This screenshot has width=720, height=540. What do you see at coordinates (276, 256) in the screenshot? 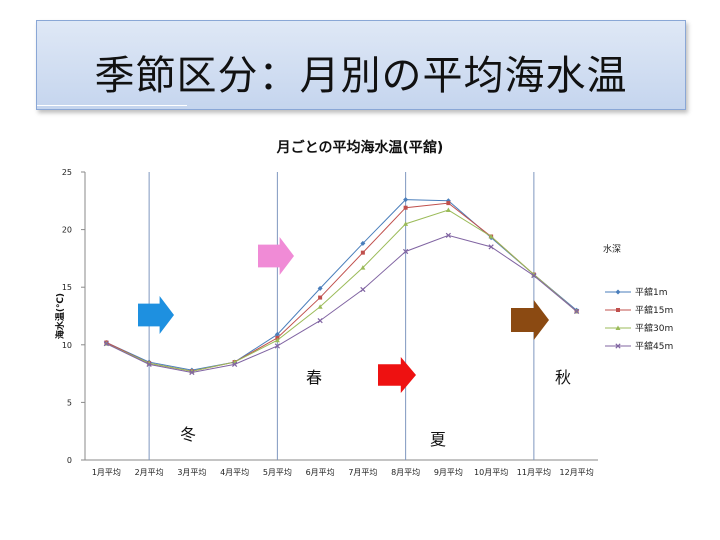
I see `spring-arrow` at bounding box center [276, 256].